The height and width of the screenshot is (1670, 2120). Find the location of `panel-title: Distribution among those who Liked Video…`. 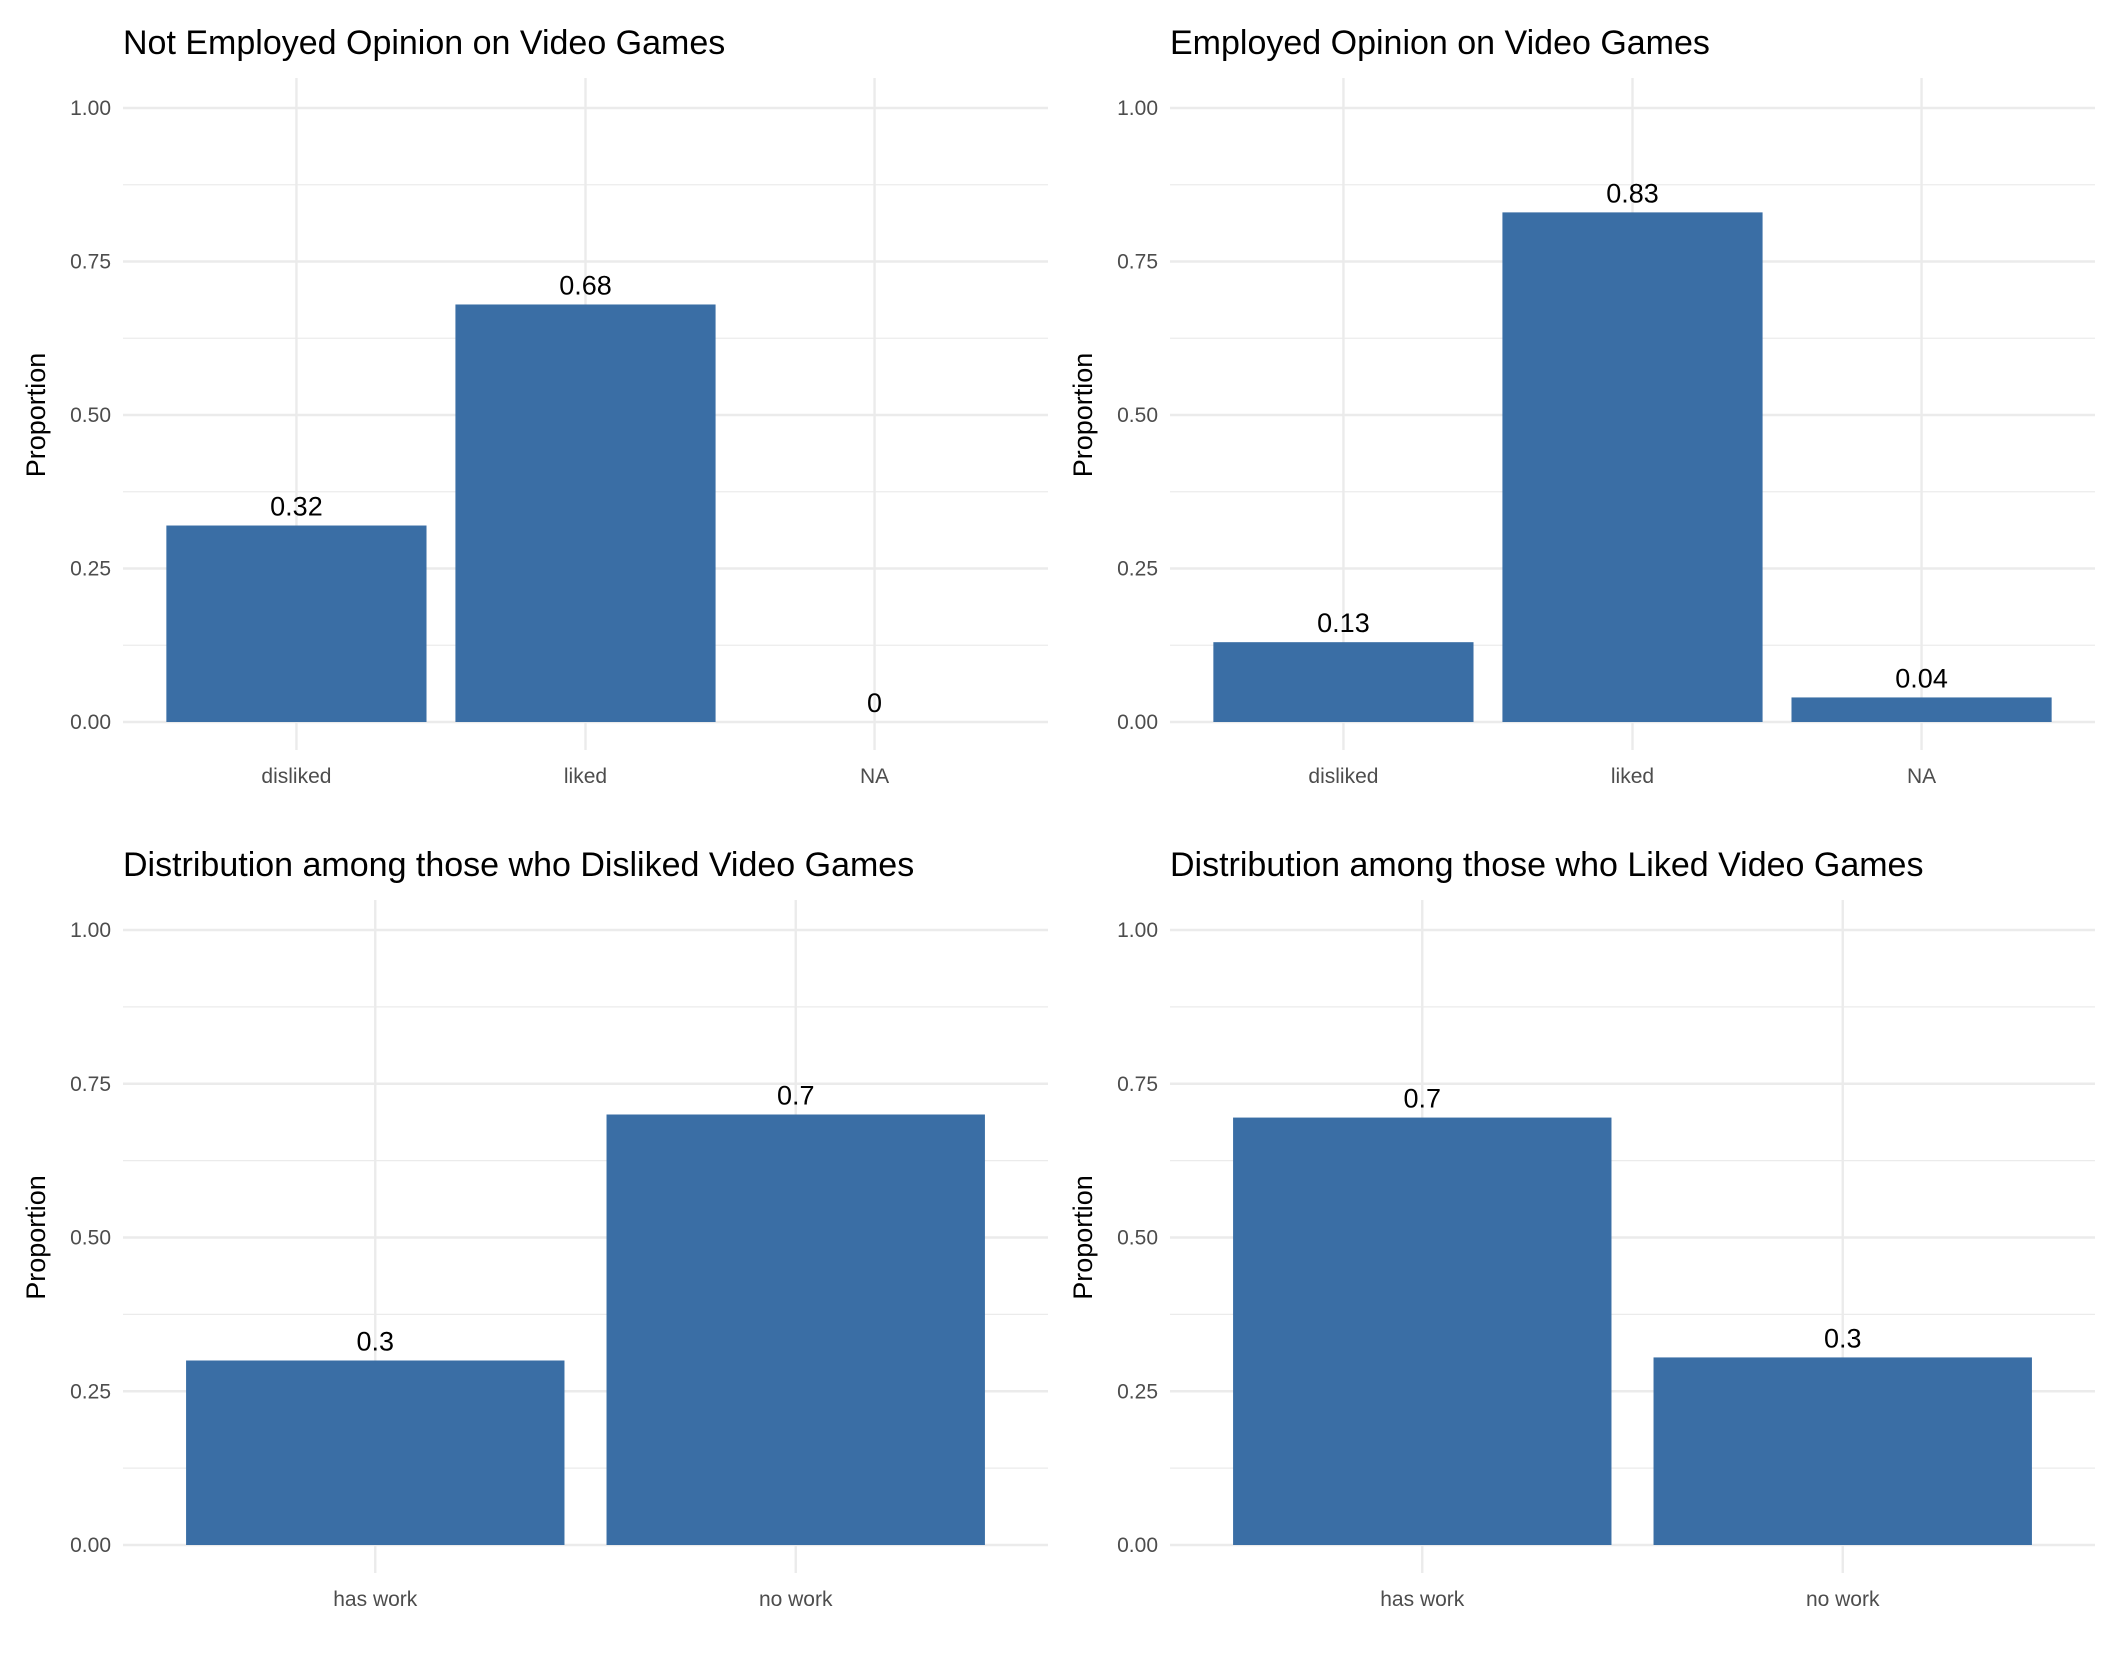

panel-title: Distribution among those who Liked Video… is located at coordinates (1546, 865).